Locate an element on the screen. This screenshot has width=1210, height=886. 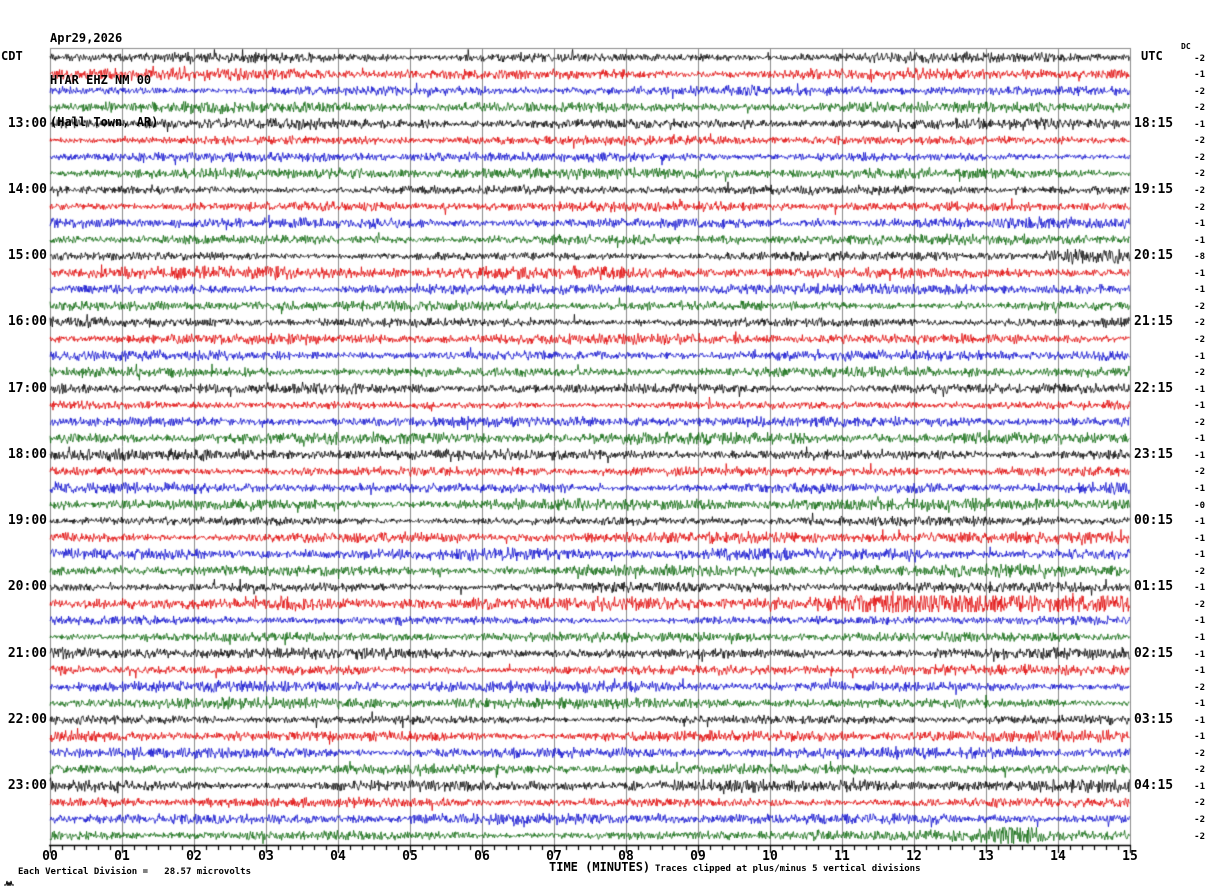
location-label: (Hall Town, AR) is located at coordinates (104, 122).